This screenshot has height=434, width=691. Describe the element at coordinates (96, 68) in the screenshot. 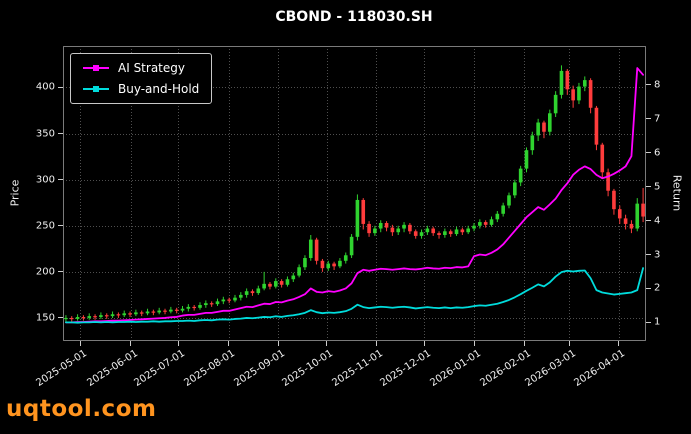

I see `ai-strategy-line-marker-icon` at that location.